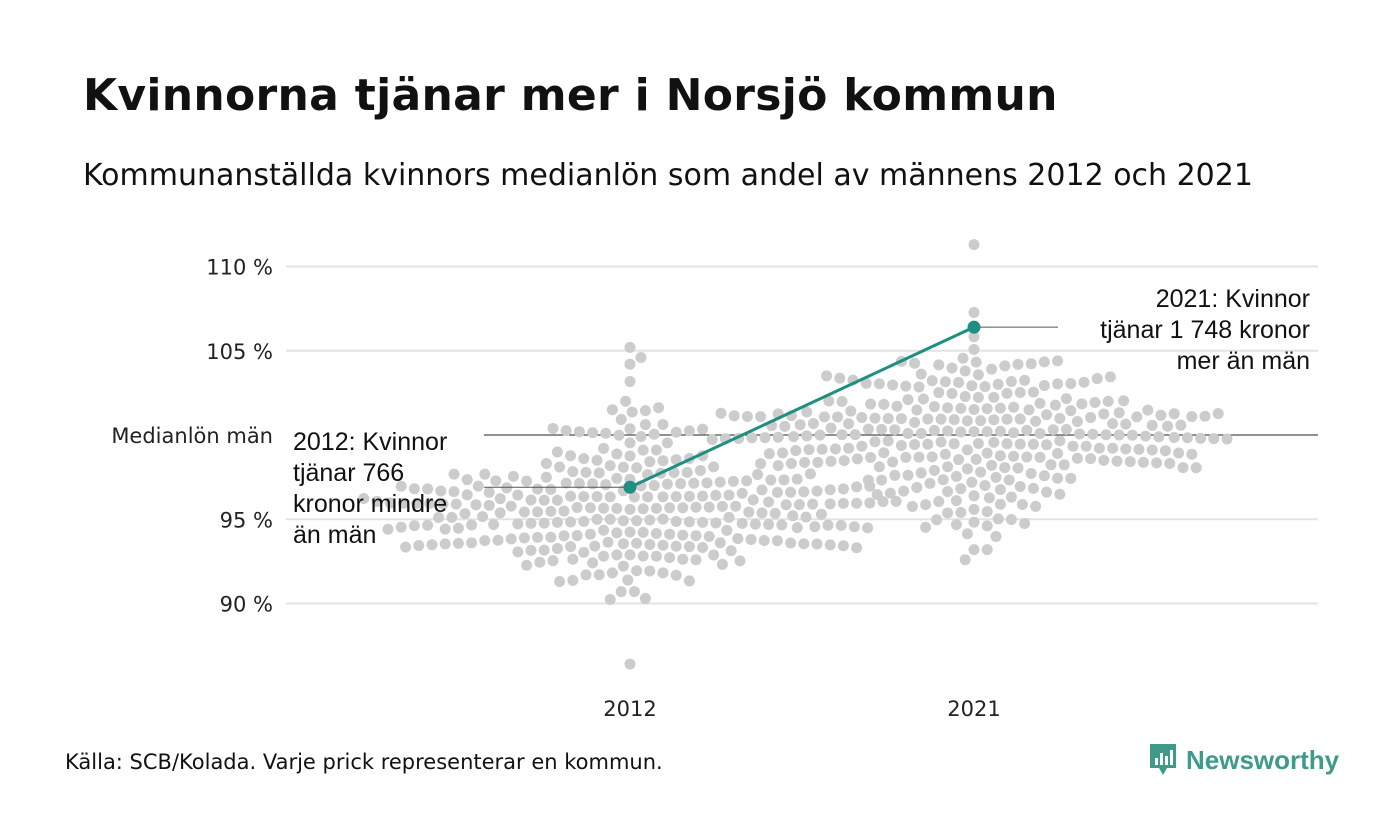 The image size is (1400, 840). Describe the element at coordinates (1205, 330) in the screenshot. I see `annotation-2021-line: tjänar 1 748 kronor` at that location.